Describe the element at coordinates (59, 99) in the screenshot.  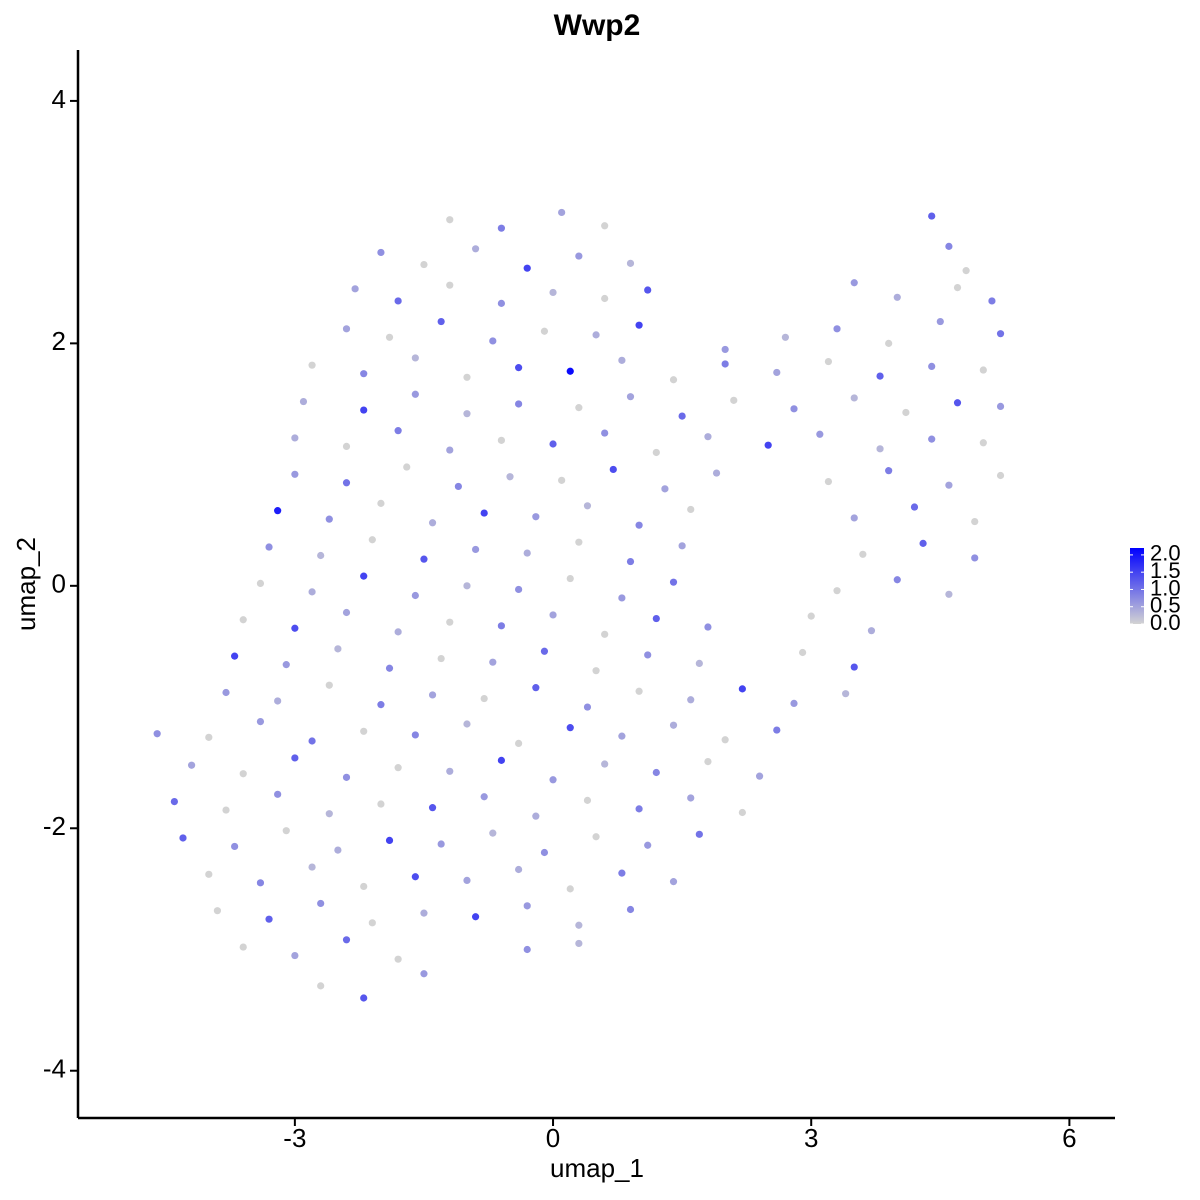
I see `y-tick-label: 4` at that location.